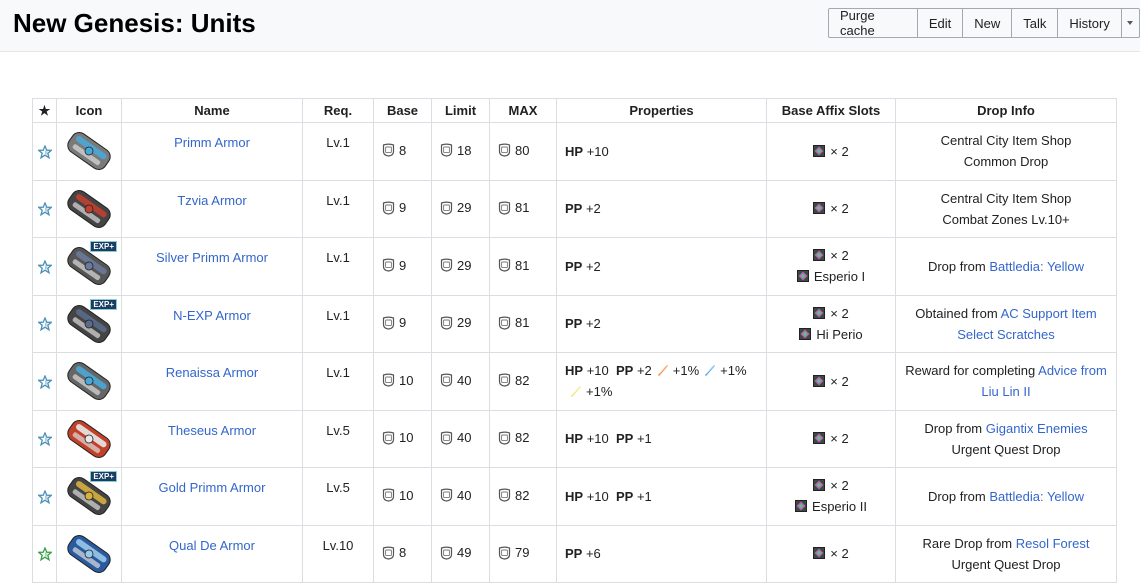 The image size is (1140, 583). I want to click on col-drop-info: Drop Info, so click(1006, 110).